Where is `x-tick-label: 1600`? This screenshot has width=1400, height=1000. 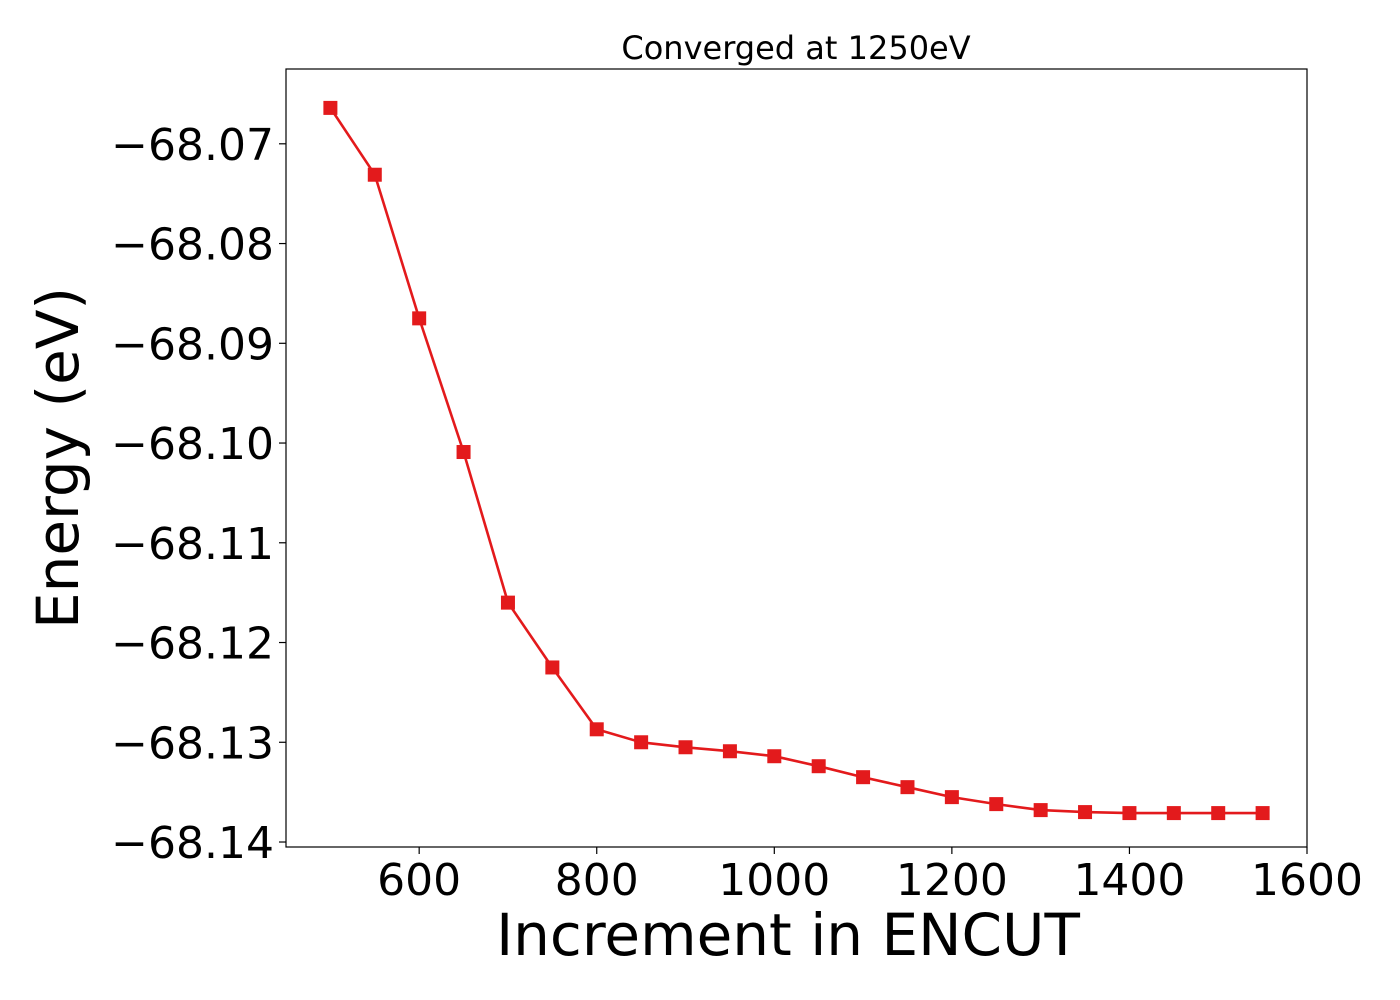 x-tick-label: 1600 is located at coordinates (1307, 880).